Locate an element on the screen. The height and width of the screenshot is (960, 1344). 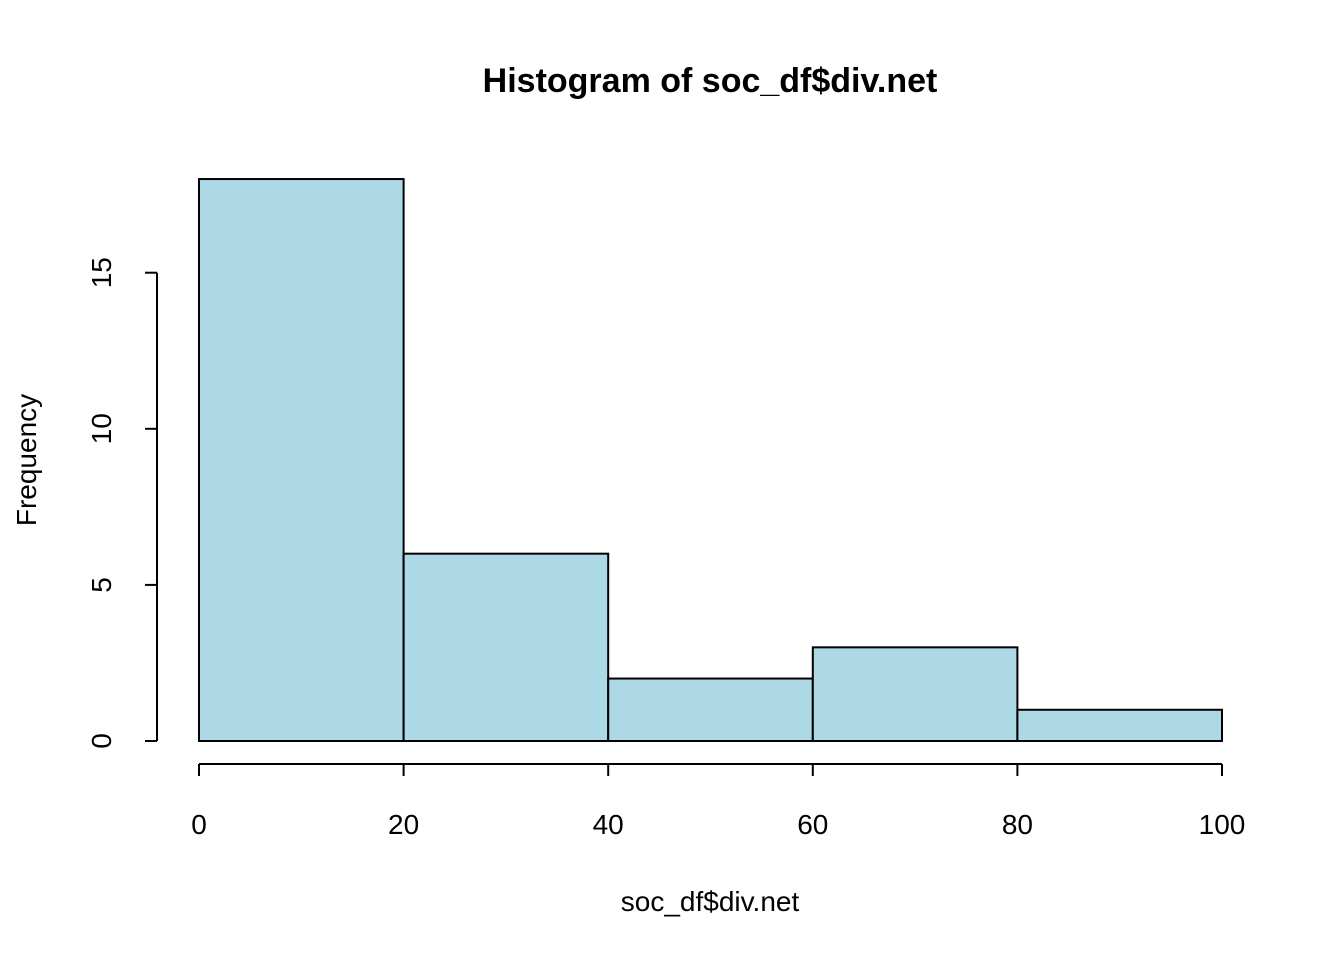
x-tick-label: 40 is located at coordinates (608, 824).